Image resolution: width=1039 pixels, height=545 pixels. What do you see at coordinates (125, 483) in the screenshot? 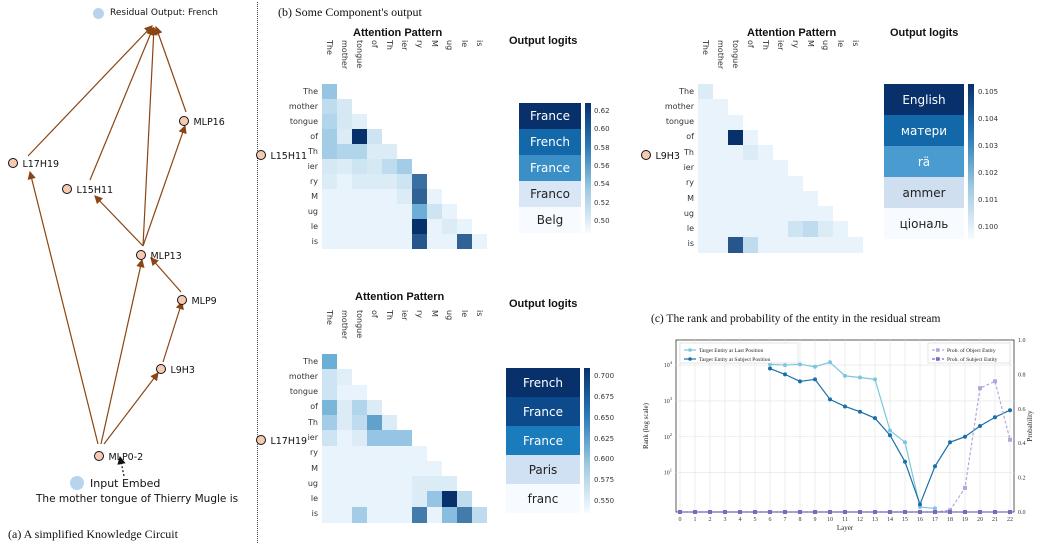
I see `input-embed-label: Input Embed` at bounding box center [125, 483].